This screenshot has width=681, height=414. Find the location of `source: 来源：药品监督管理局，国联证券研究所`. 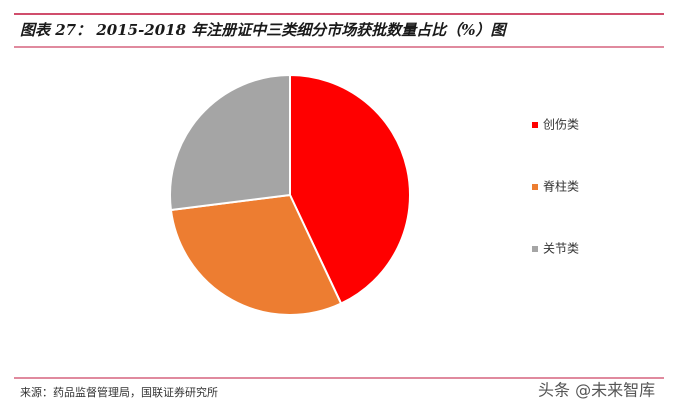

source: 来源：药品监督管理局，国联证券研究所 is located at coordinates (119, 392).